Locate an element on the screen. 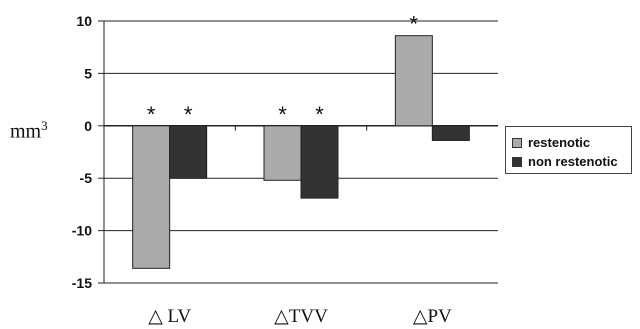 The image size is (640, 329). x-tick-label: △ LV is located at coordinates (169, 316).